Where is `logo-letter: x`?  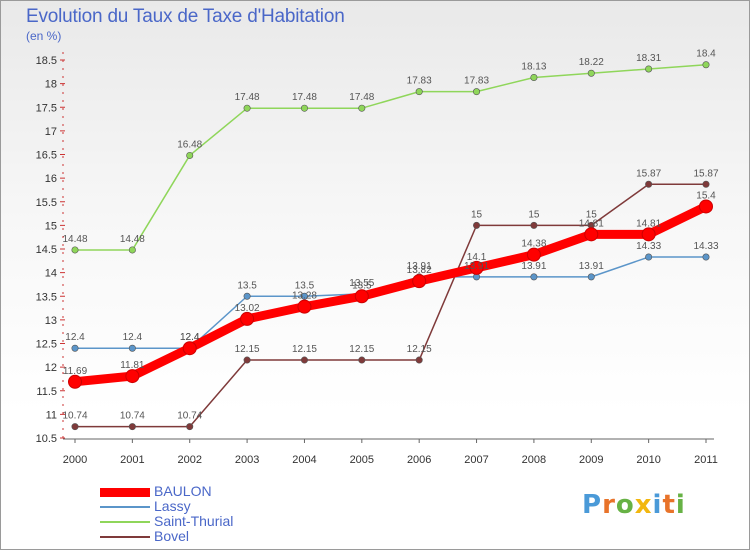
logo-letter: x is located at coordinates (643, 505).